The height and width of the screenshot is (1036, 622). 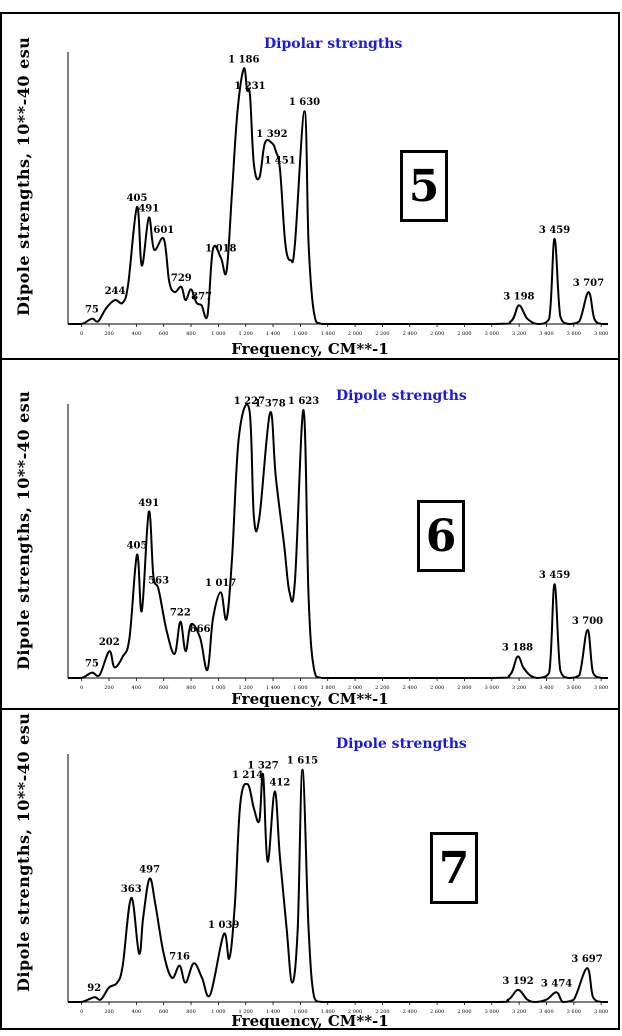 What do you see at coordinates (243, 60) in the screenshot?
I see `peak-label: 1 186` at bounding box center [243, 60].